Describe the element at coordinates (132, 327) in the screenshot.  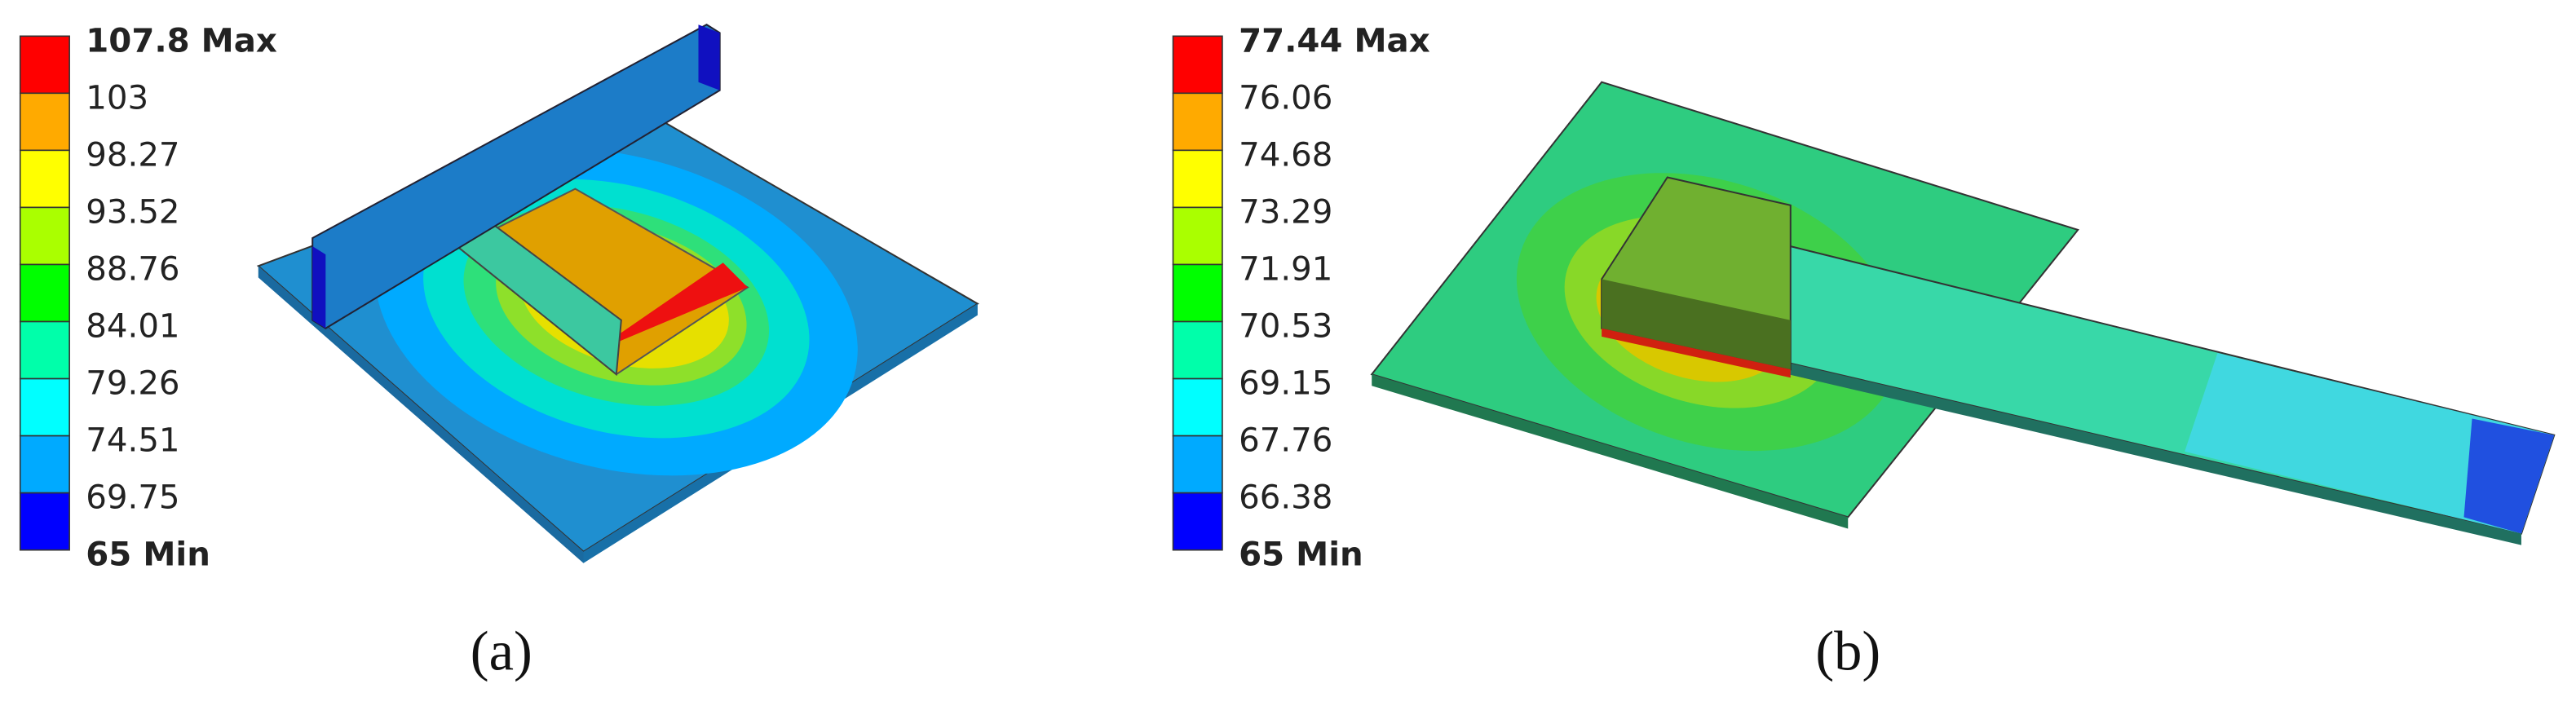
I see `legend-label: 84.01` at that location.